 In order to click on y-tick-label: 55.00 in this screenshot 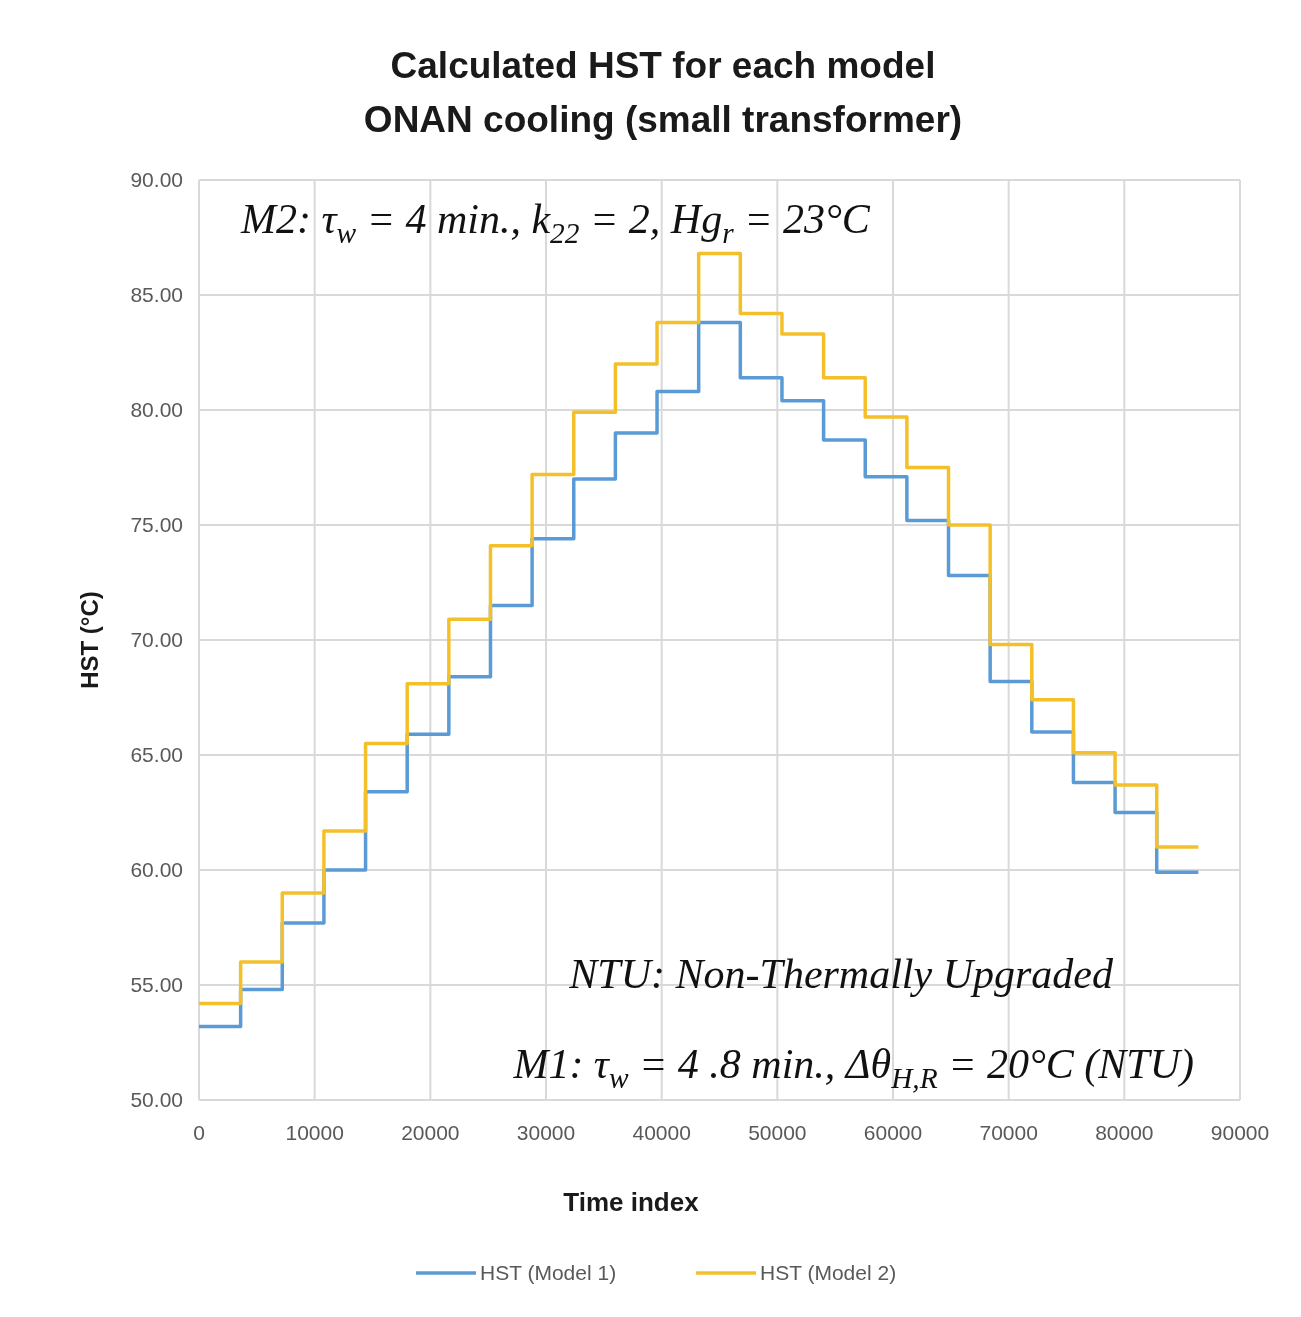, I will do `click(156, 985)`.